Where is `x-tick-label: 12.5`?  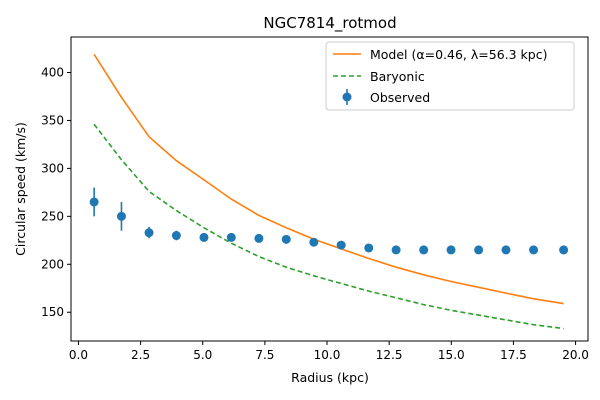
x-tick-label: 12.5 is located at coordinates (389, 355).